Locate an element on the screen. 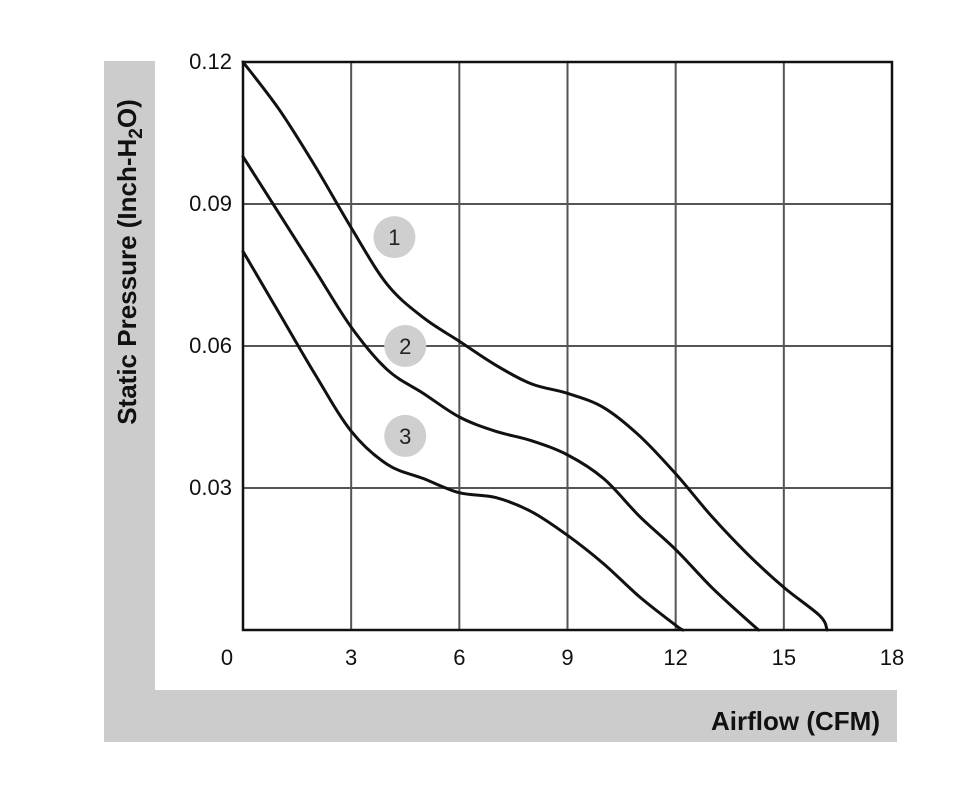  y-tick-label: 0.12 is located at coordinates (210, 61).